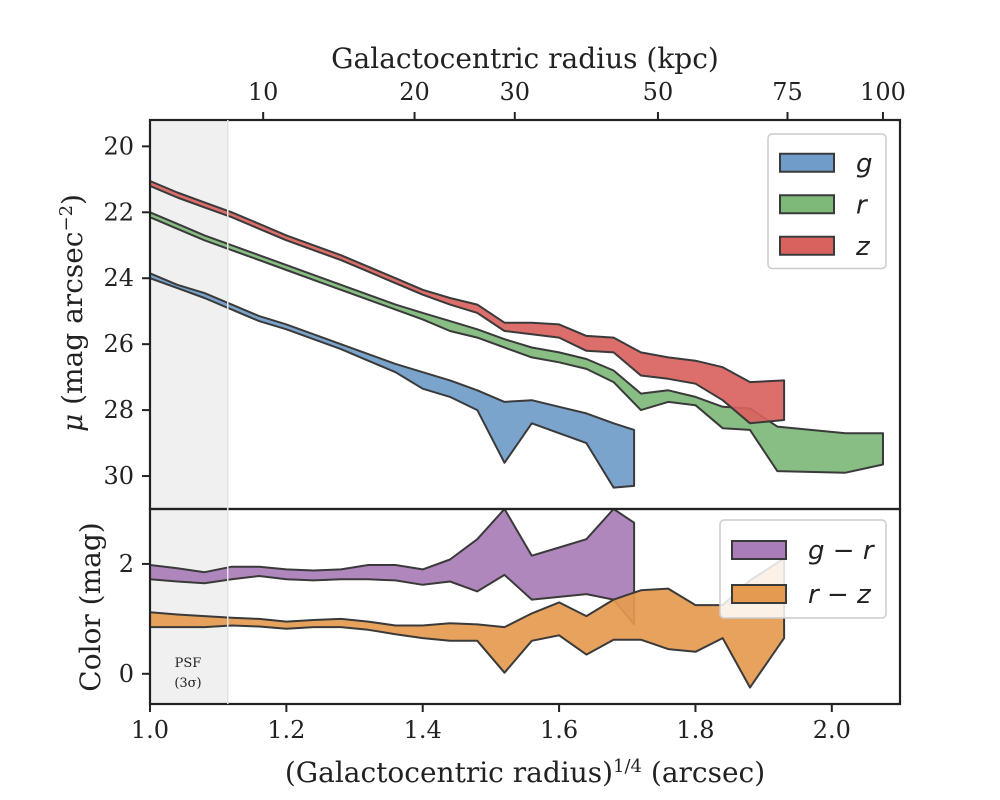 This screenshot has height=800, width=1000. I want to click on top-y-ticks: 20 22 24 26 28 30, so click(126, 311).